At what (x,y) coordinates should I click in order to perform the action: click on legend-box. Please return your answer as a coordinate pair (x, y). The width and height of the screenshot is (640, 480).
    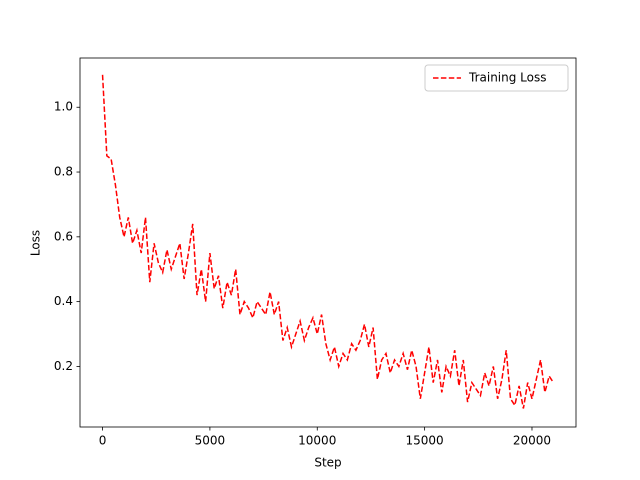
    Looking at the image, I should click on (496, 78).